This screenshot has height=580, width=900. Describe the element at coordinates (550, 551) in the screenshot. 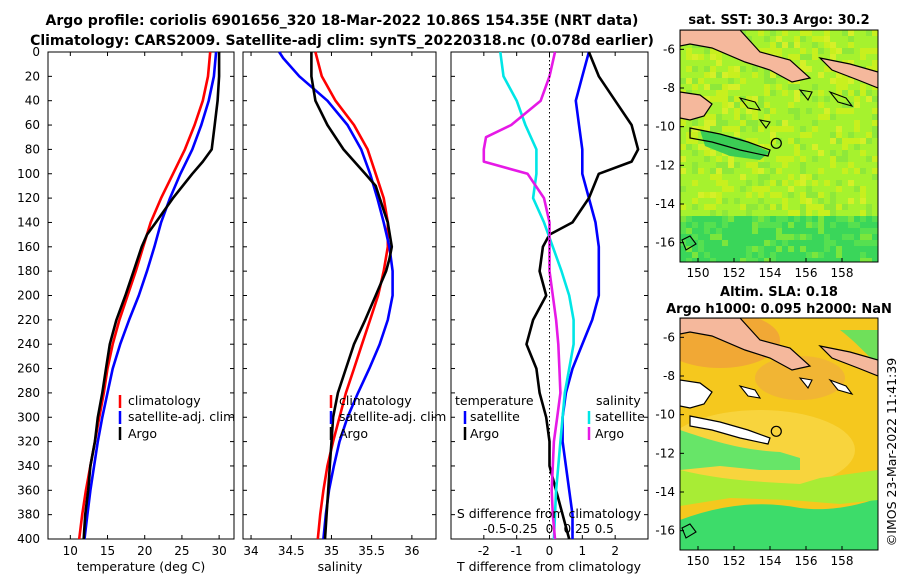

I see `x-tick-label: 0` at that location.